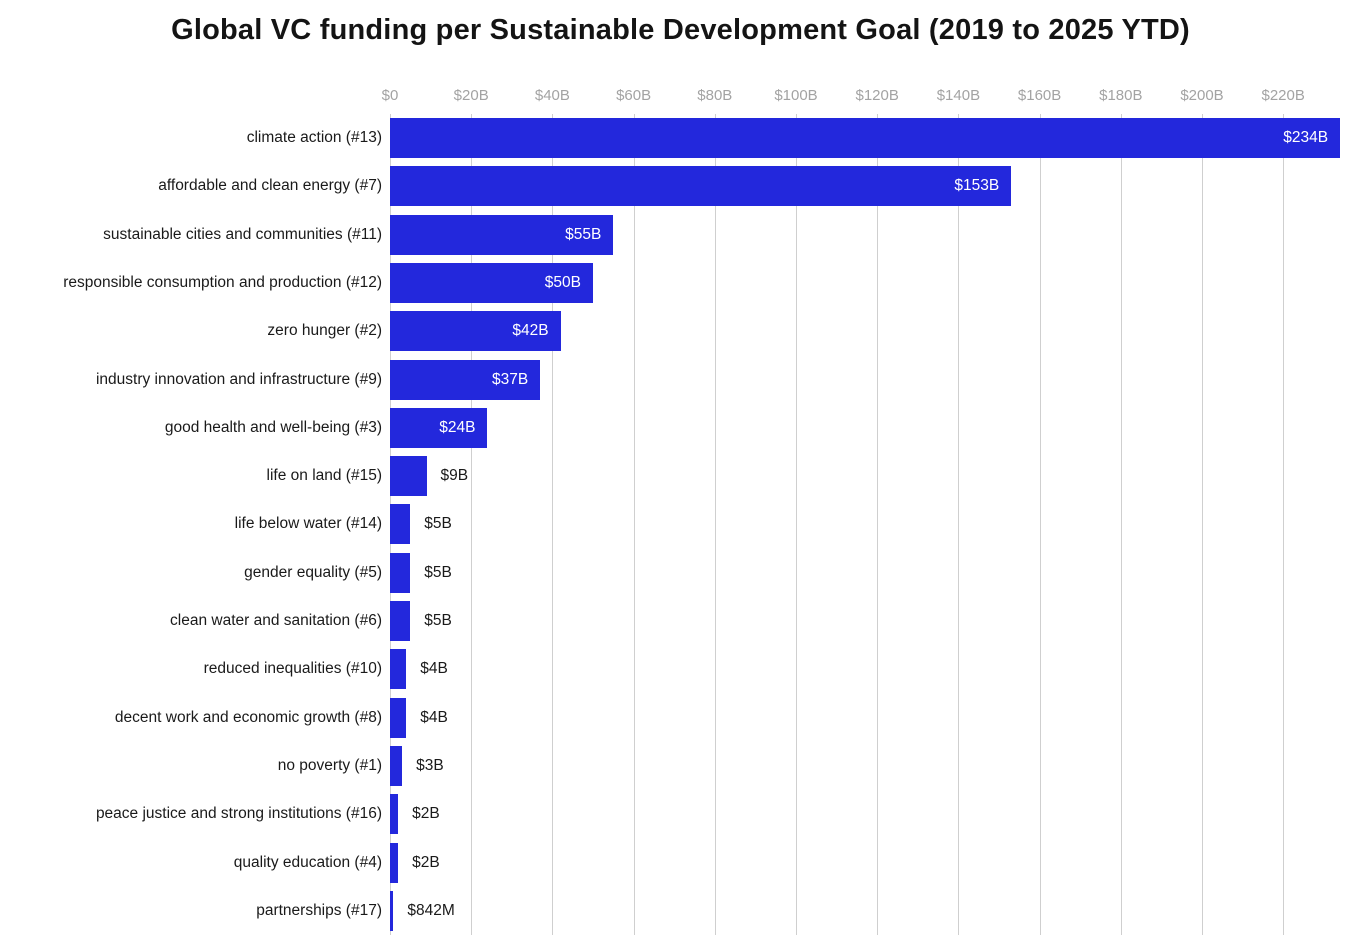 This screenshot has width=1361, height=947. I want to click on bar-row: affordable and clean energy (#7) $153B, so click(680, 186).